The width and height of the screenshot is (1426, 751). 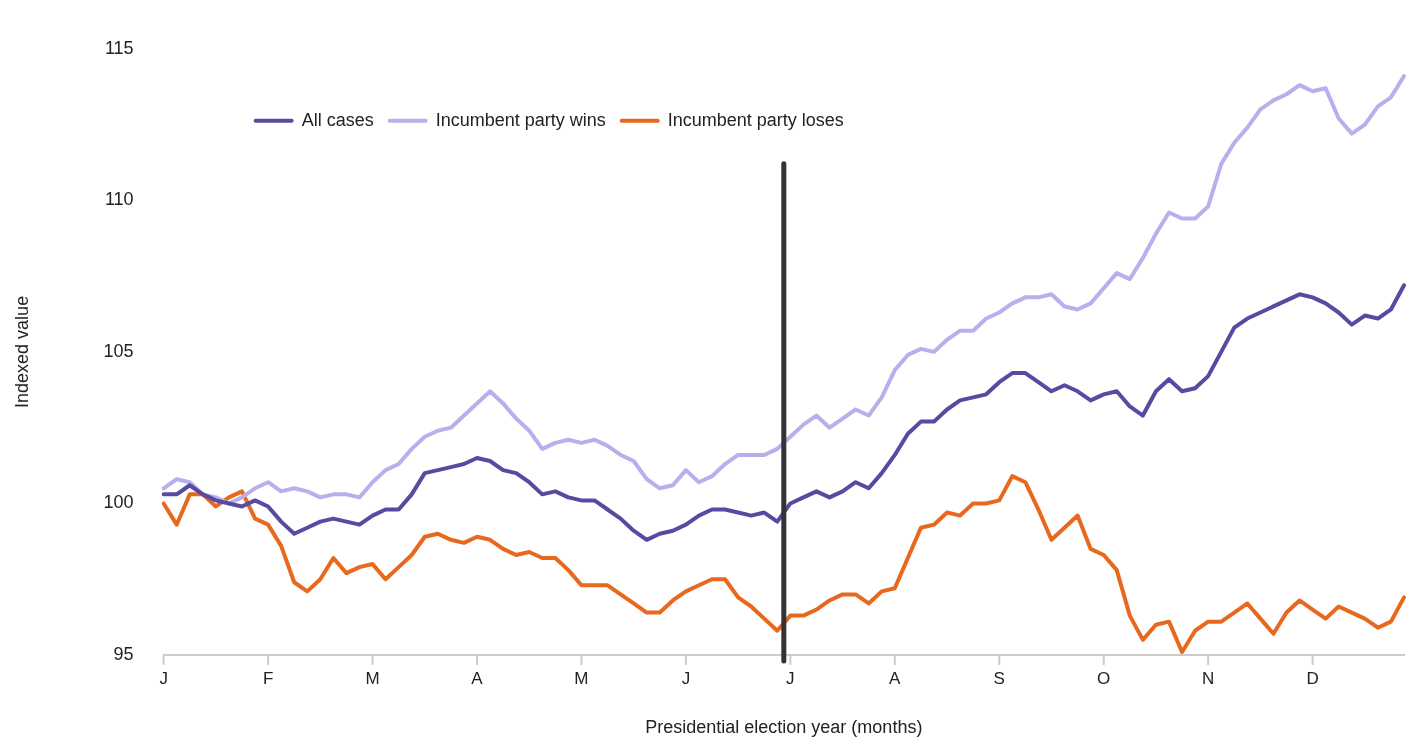 I want to click on x-tick-label: N, so click(x=1208, y=678).